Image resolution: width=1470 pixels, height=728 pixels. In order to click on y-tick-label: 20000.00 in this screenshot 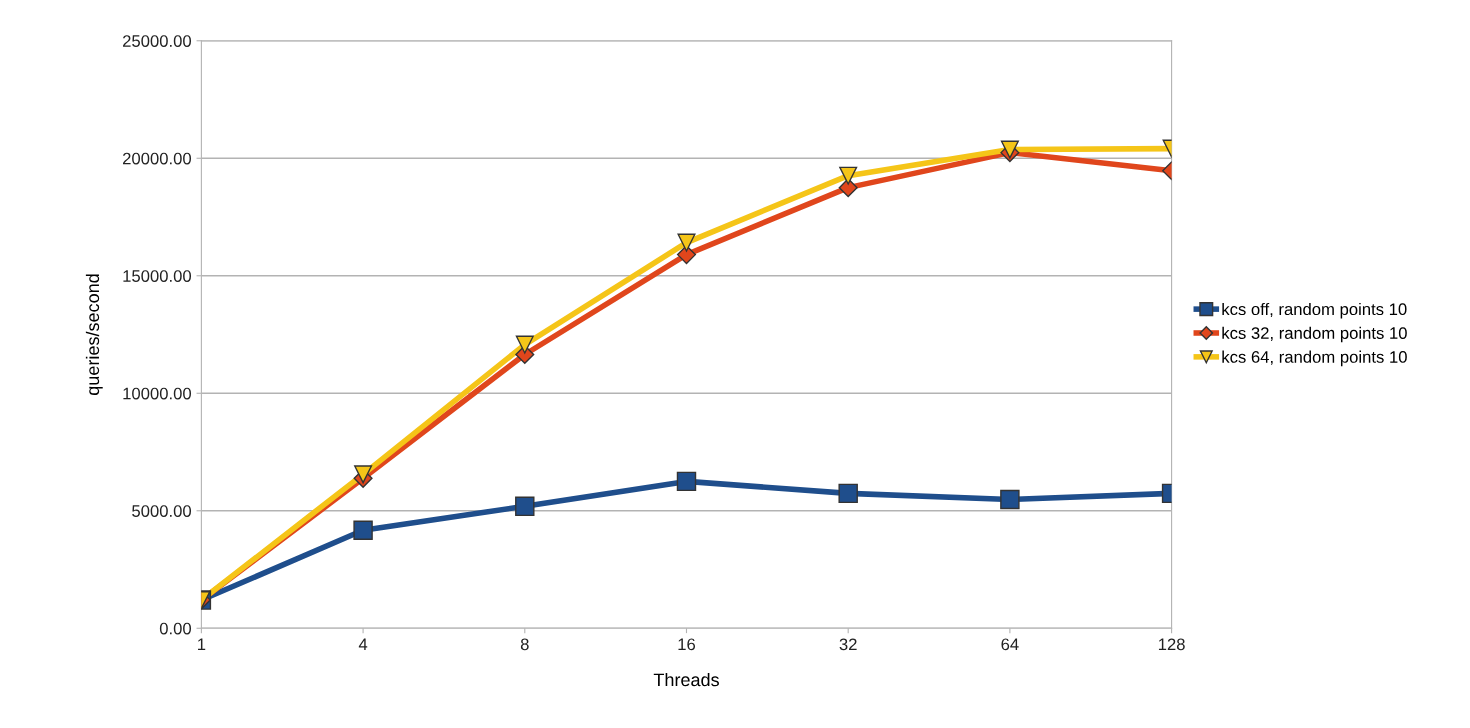, I will do `click(157, 158)`.